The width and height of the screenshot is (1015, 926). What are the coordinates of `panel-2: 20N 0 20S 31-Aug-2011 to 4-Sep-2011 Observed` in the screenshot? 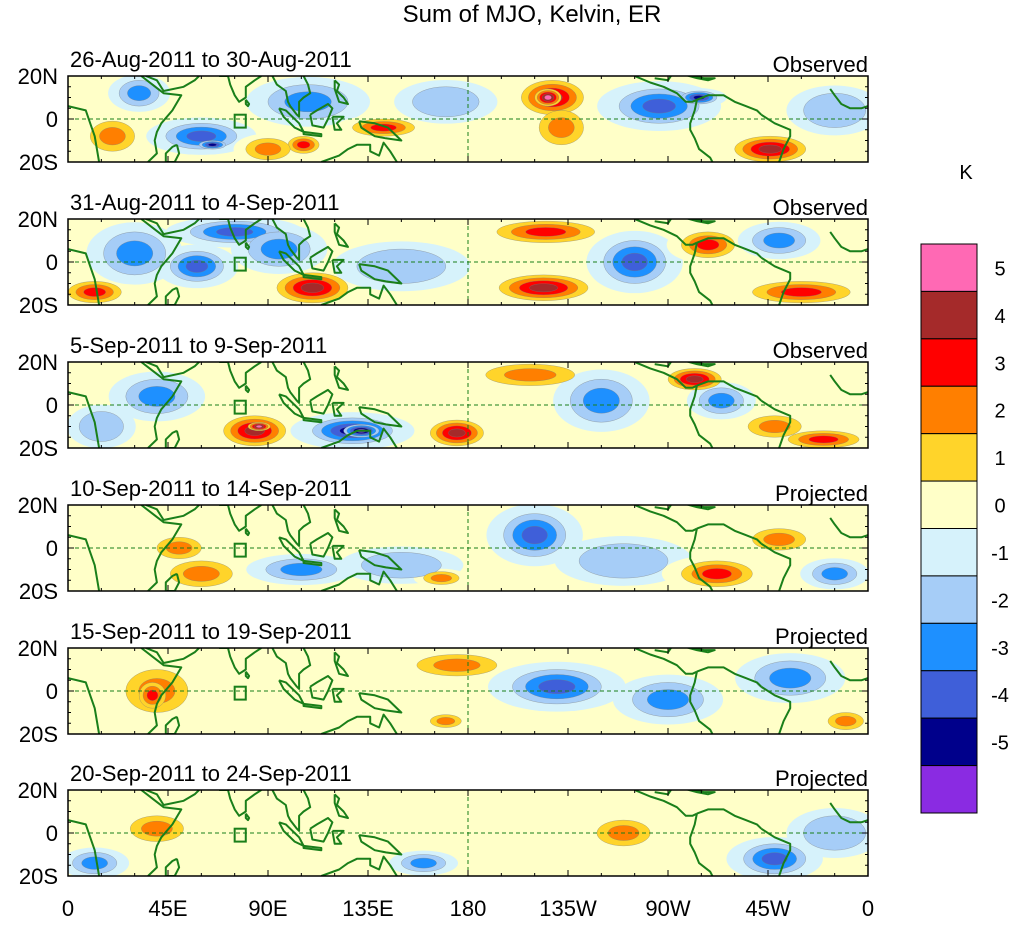 It's located at (443, 254).